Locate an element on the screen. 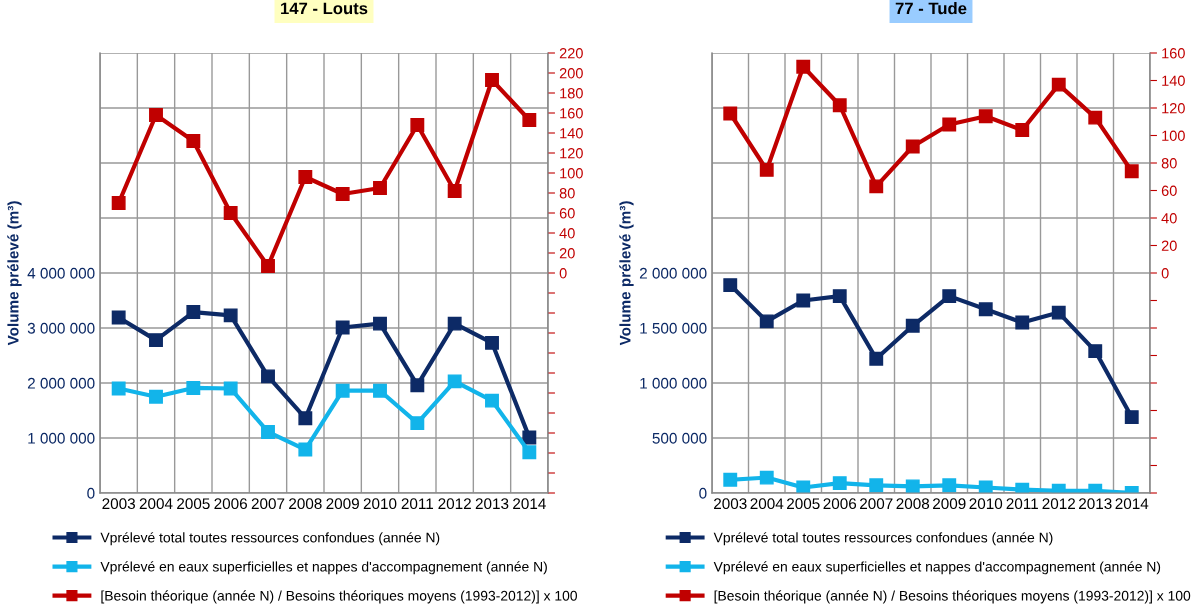 This screenshot has width=1201, height=608. x-tick-label: 2004 is located at coordinates (767, 504).